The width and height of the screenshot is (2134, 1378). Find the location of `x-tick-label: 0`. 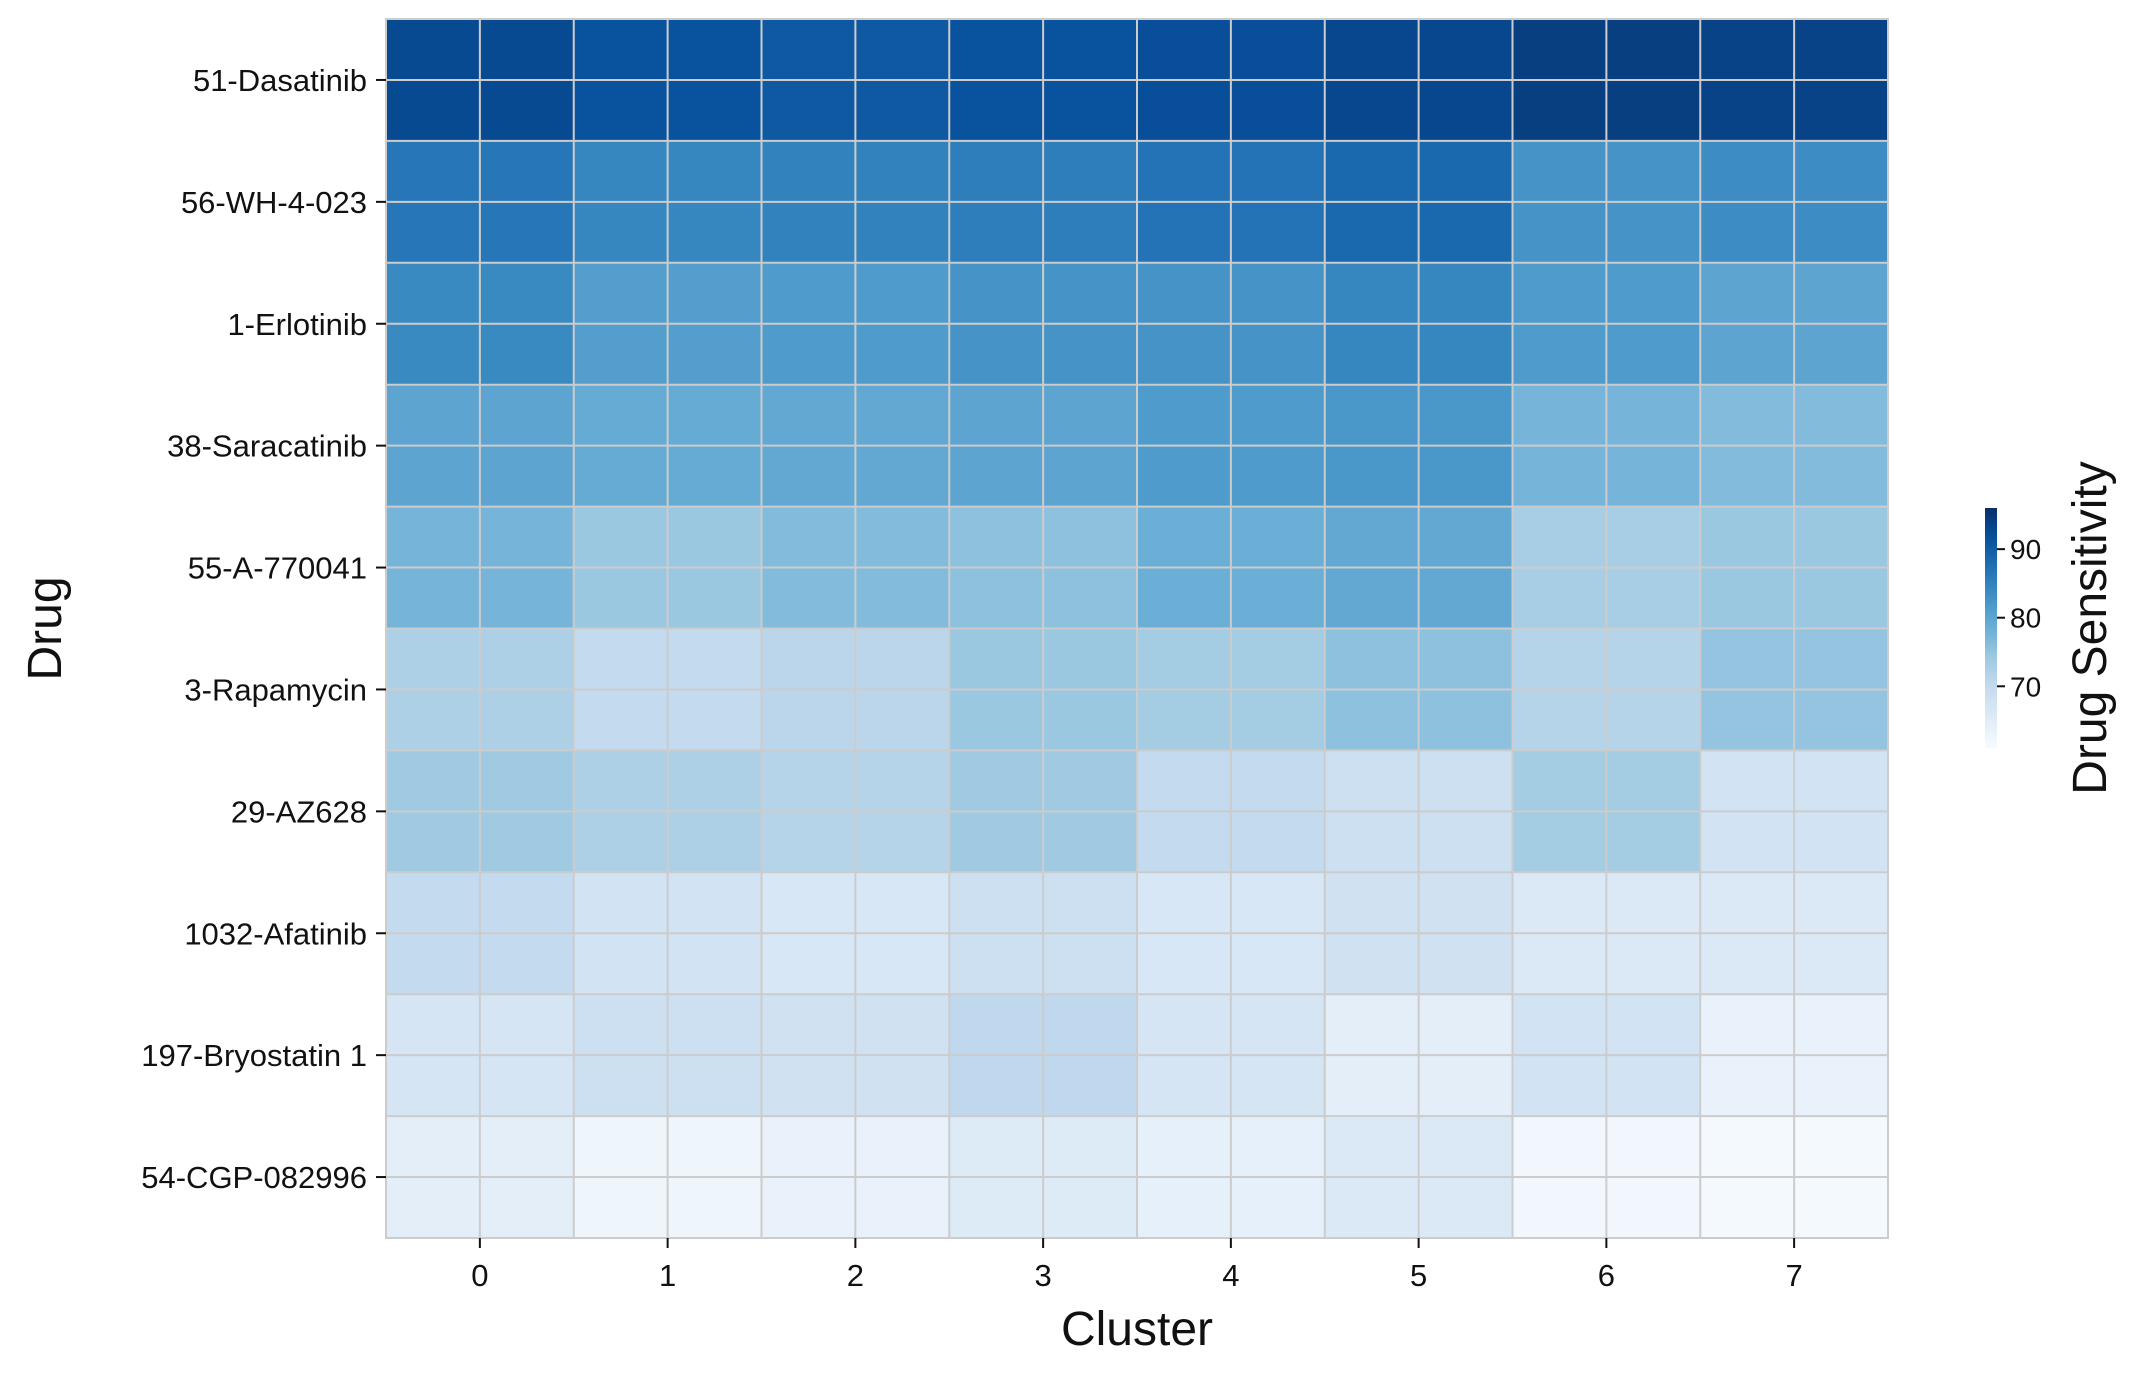

x-tick-label: 0 is located at coordinates (479, 1275).